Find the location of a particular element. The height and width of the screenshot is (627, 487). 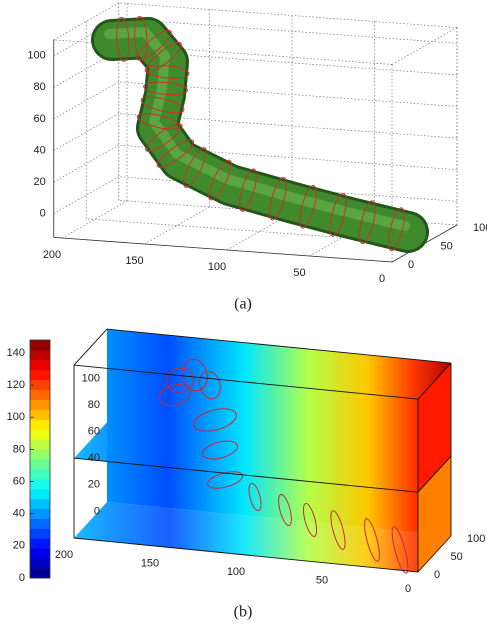

colorbar-frame is located at coordinates (40, 459).